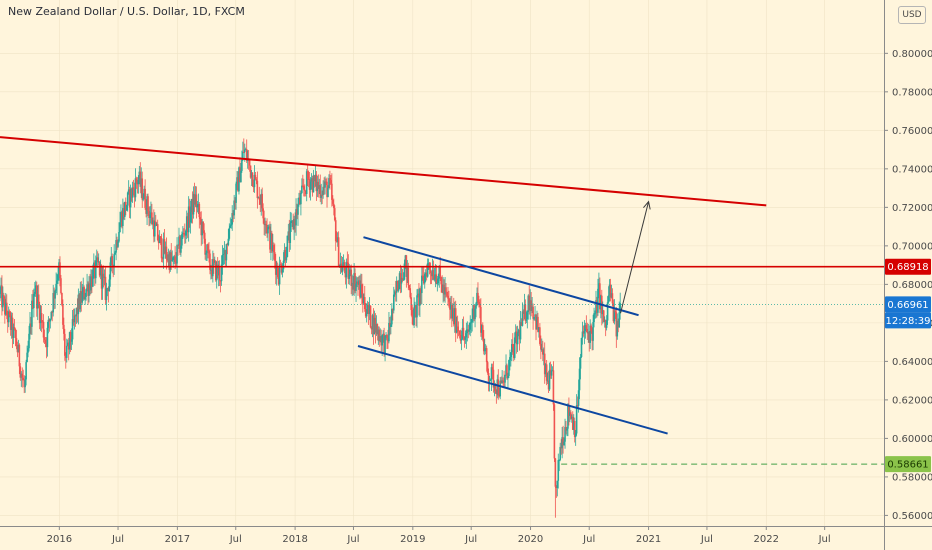  What do you see at coordinates (501, 276) in the screenshot?
I see `channel-upper` at bounding box center [501, 276].